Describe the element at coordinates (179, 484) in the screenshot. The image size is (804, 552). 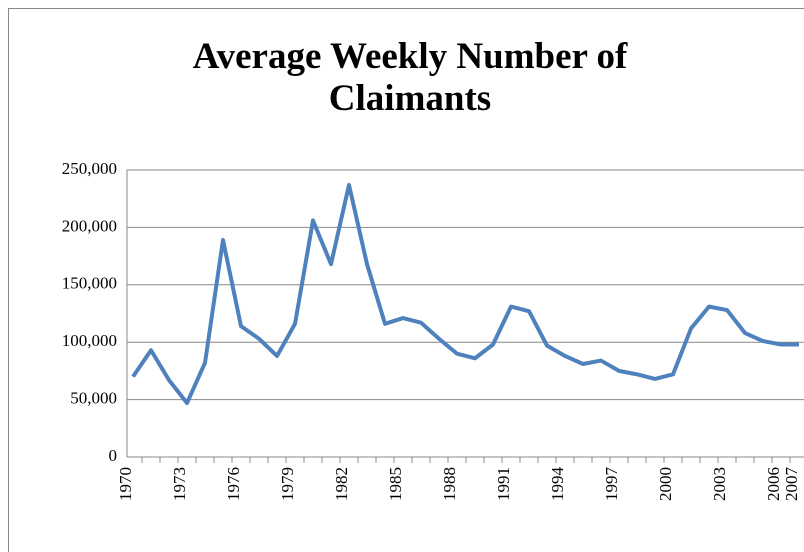
I see `x-tick-label: 1973` at that location.